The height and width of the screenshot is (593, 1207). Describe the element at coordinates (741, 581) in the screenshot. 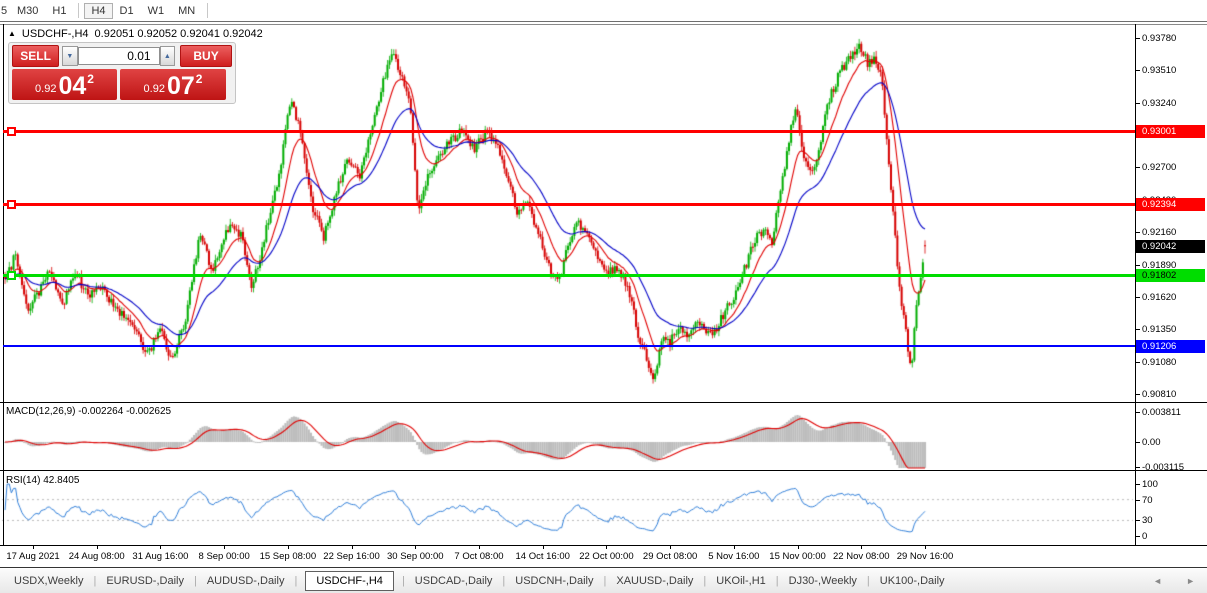

I see `chart-tab-ukoil-h1: UKOil-,H1` at that location.